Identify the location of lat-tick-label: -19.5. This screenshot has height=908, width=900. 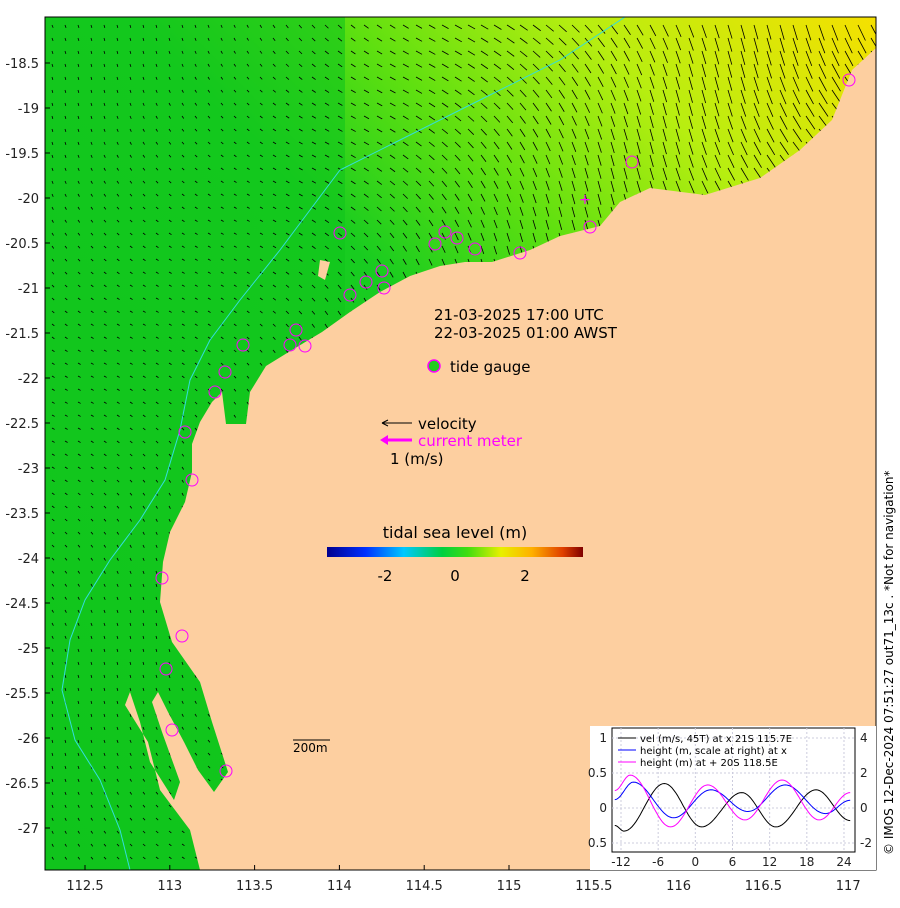
(22, 154).